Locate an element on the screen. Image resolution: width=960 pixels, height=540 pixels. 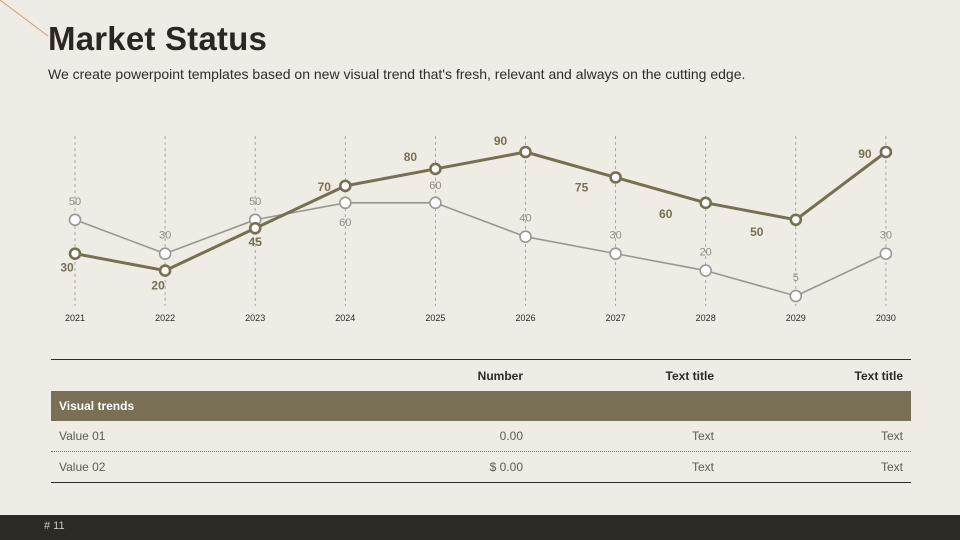
x-tick-label: 2026 is located at coordinates (525, 318).